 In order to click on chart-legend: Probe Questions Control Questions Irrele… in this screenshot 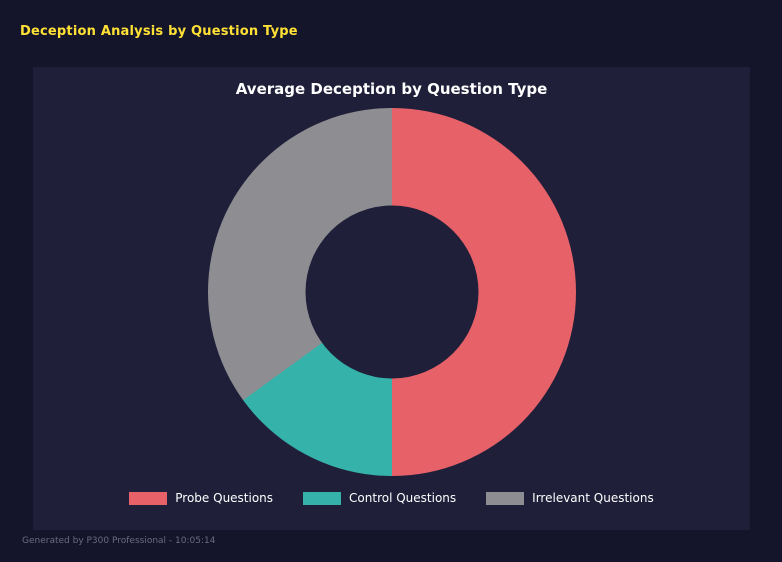, I will do `click(391, 498)`.